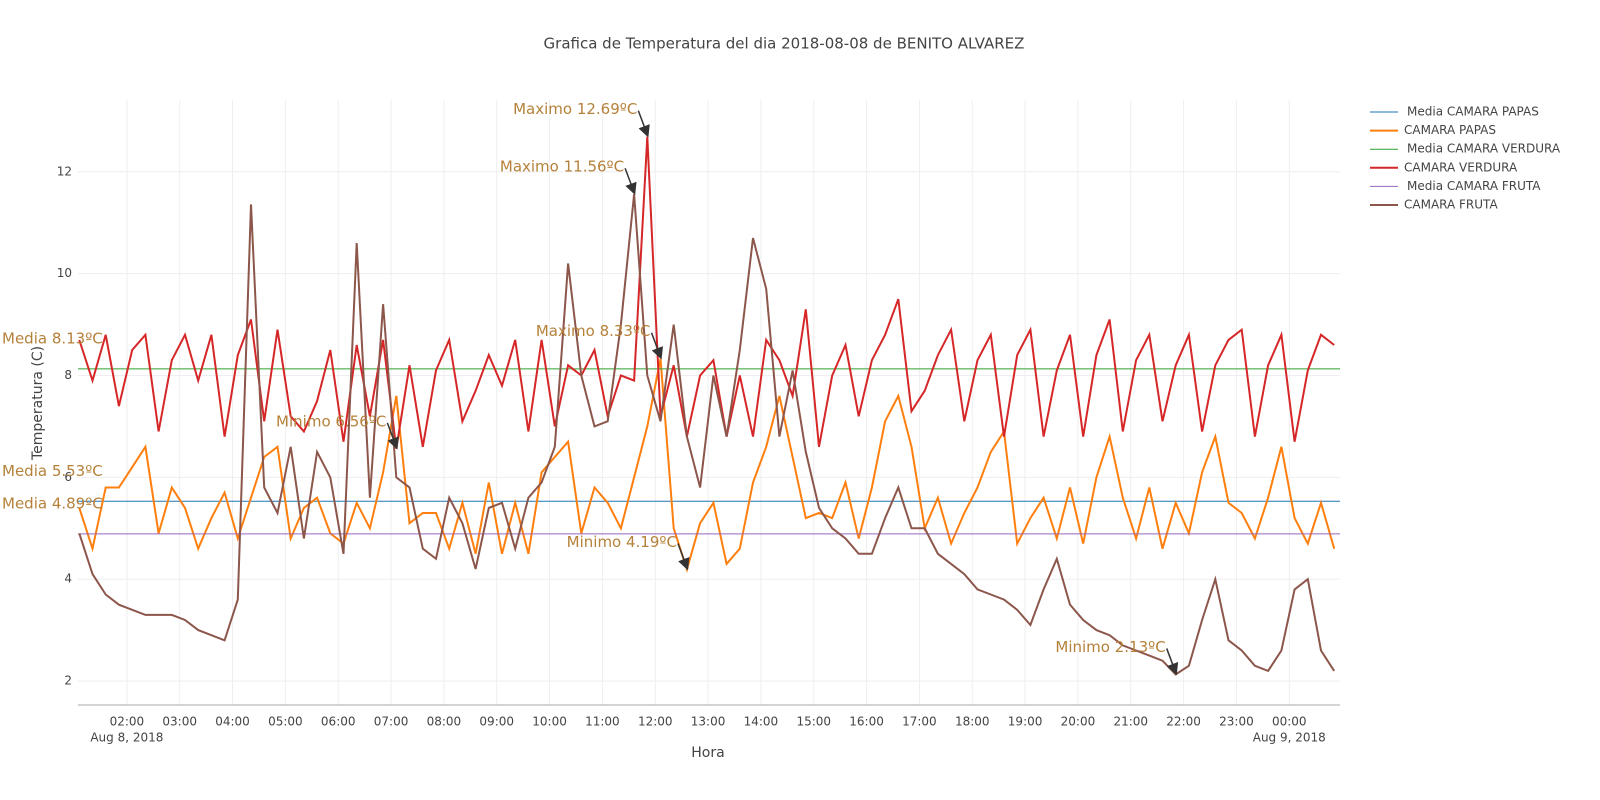 This screenshot has height=800, width=1600. Describe the element at coordinates (1474, 186) in the screenshot. I see `legend-label: Media CAMARA FRUTA` at that location.